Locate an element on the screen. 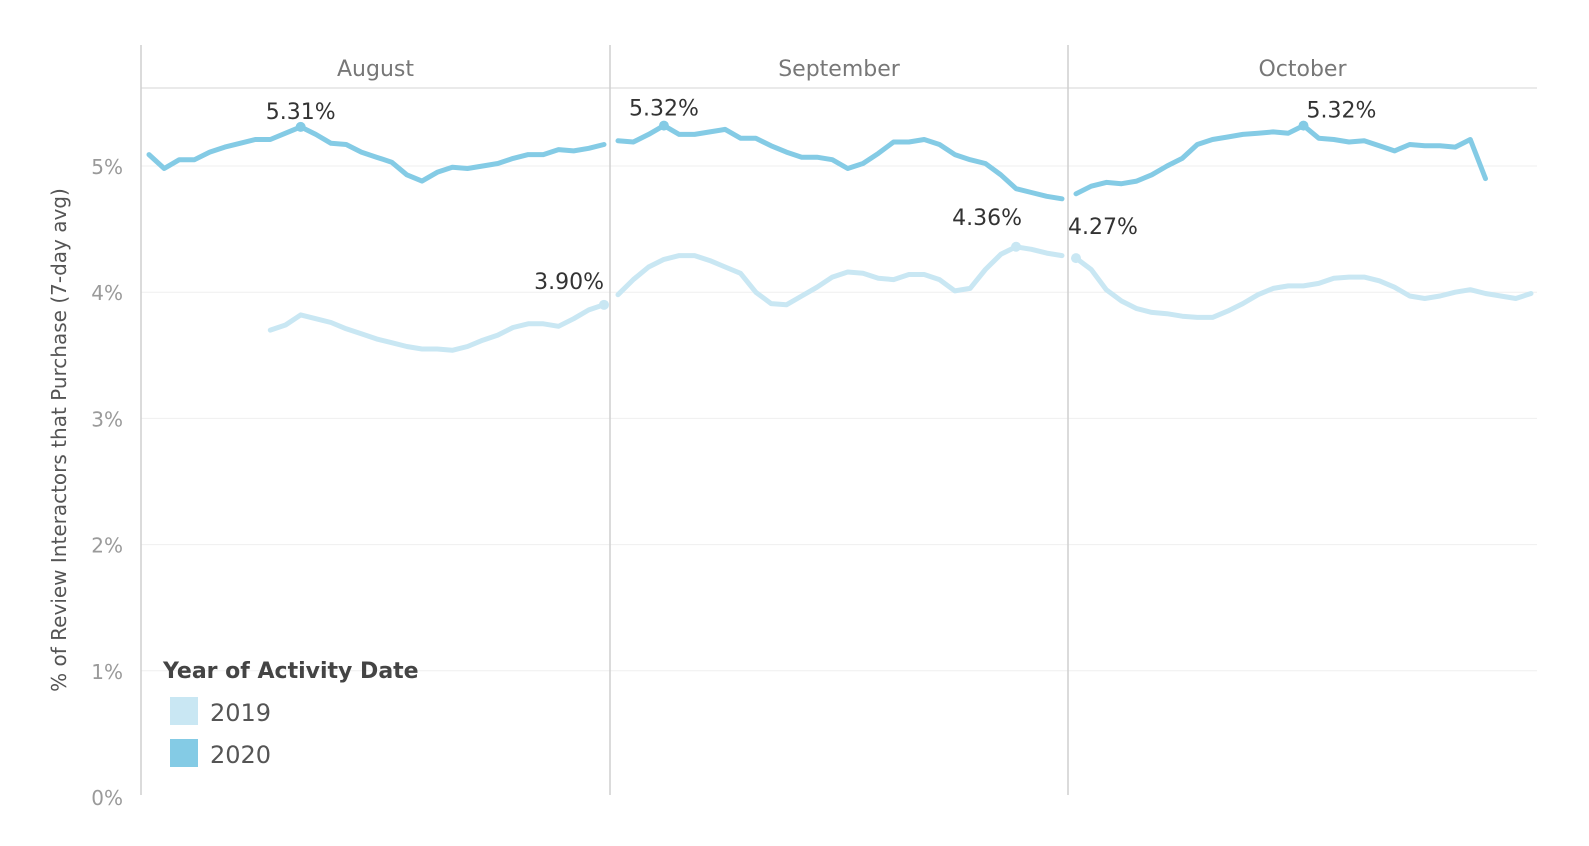  panel-header-october: October is located at coordinates (1302, 69).